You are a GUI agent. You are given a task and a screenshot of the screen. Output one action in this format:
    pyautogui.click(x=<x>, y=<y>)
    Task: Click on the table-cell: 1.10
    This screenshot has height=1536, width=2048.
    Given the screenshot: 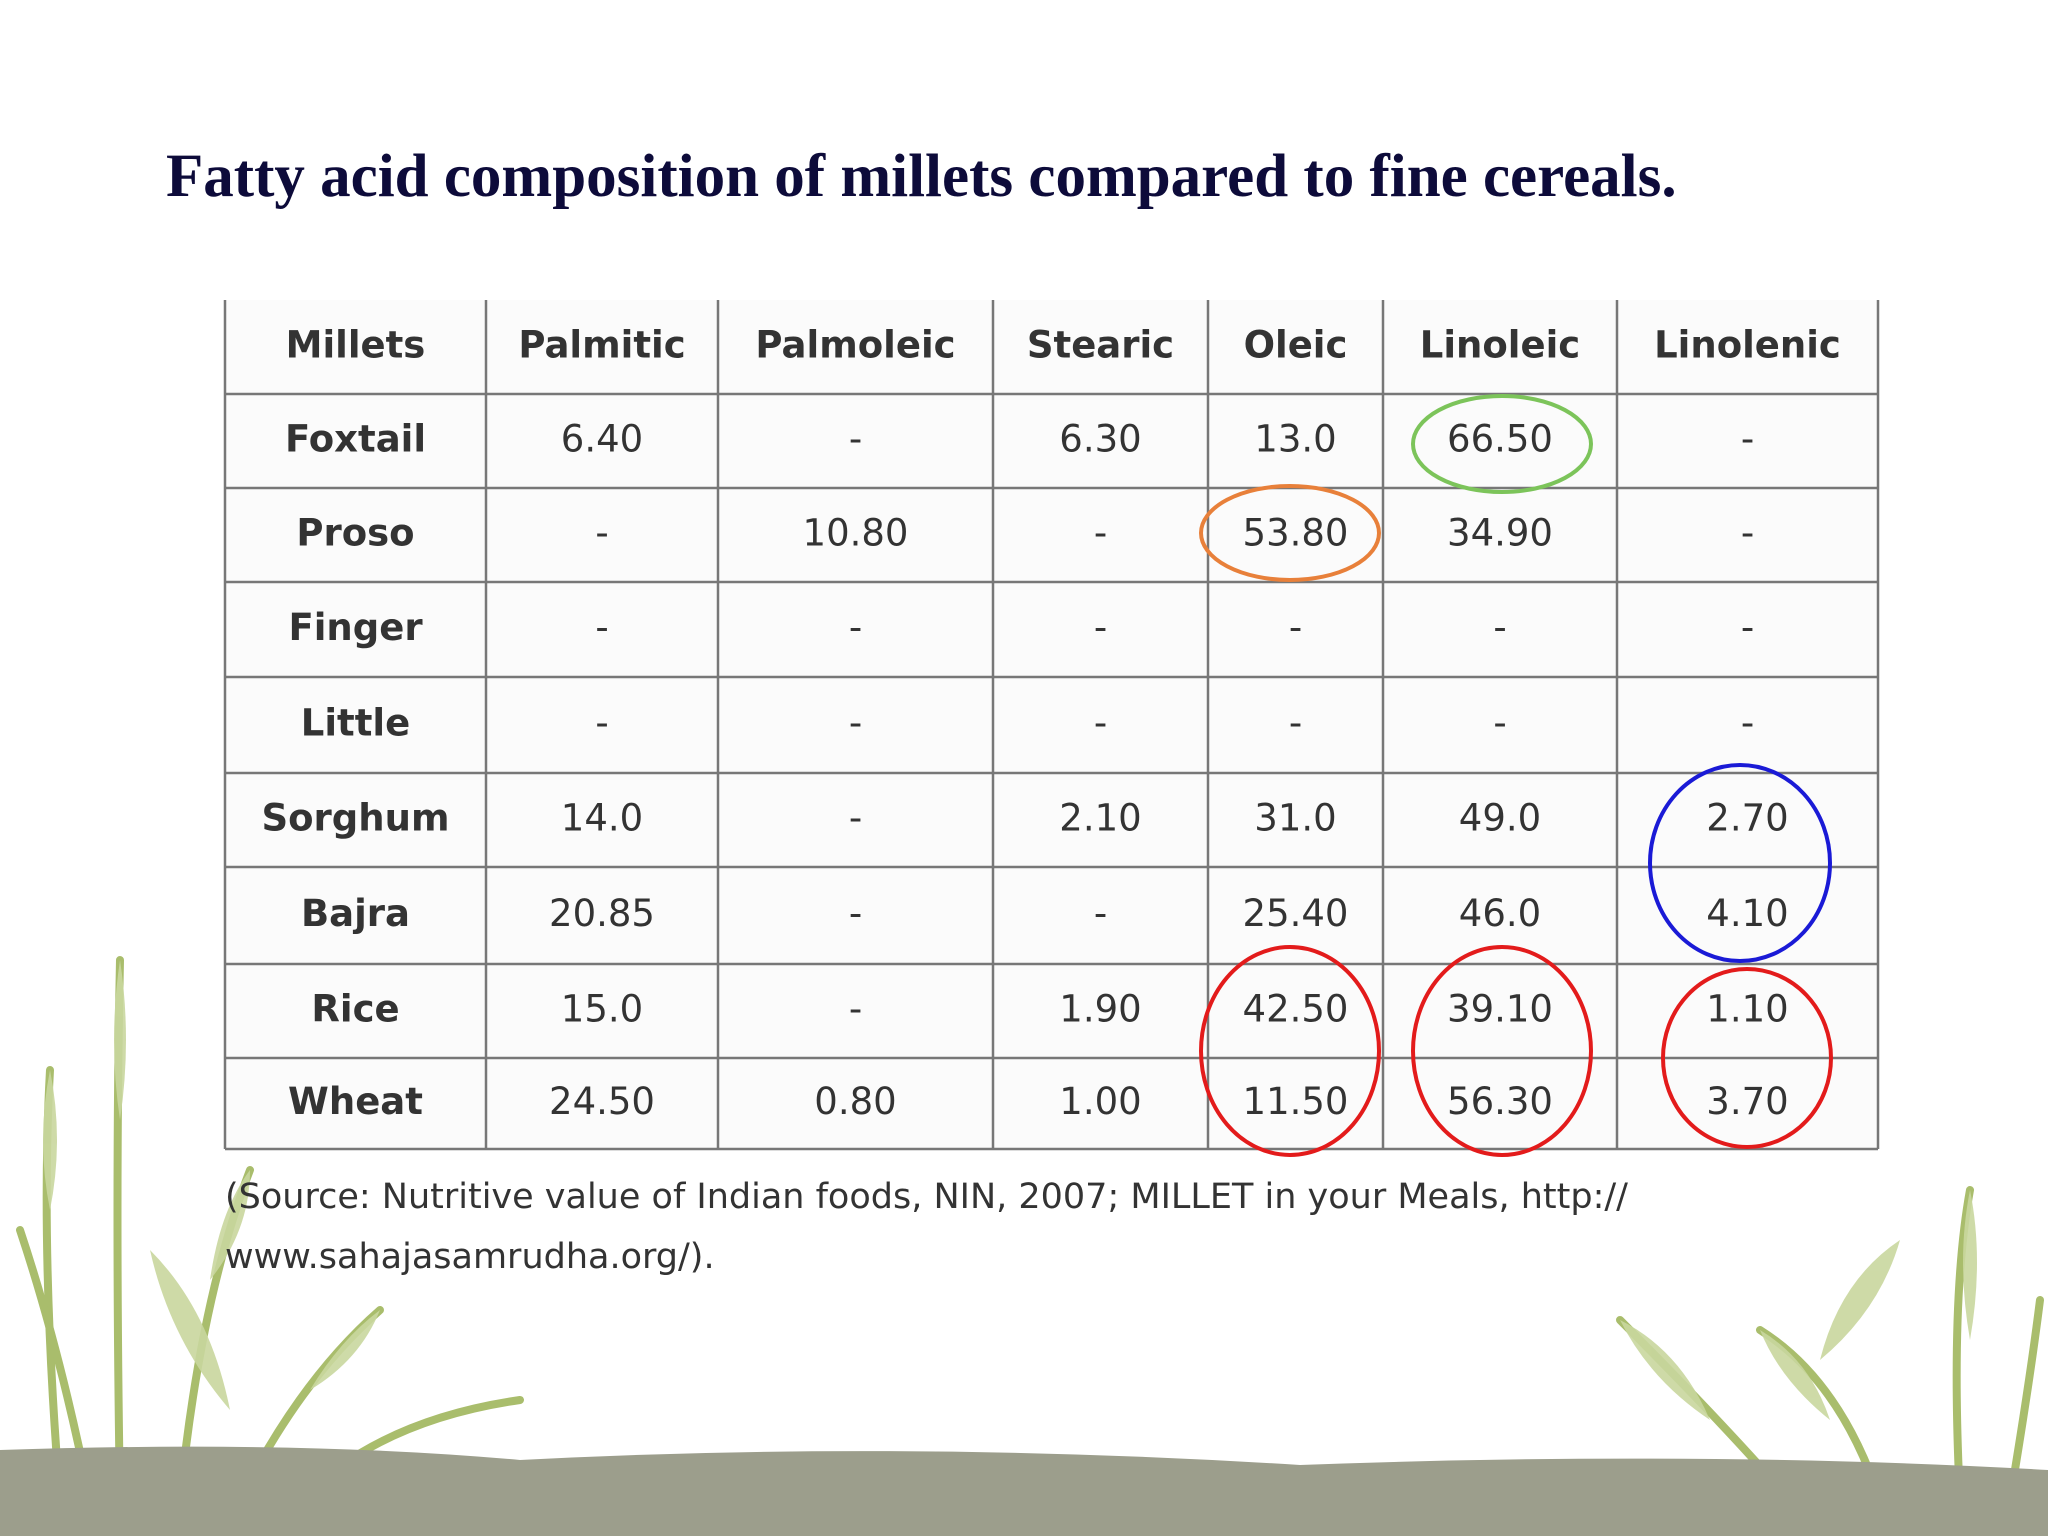 What is the action you would take?
    pyautogui.click(x=1747, y=1009)
    